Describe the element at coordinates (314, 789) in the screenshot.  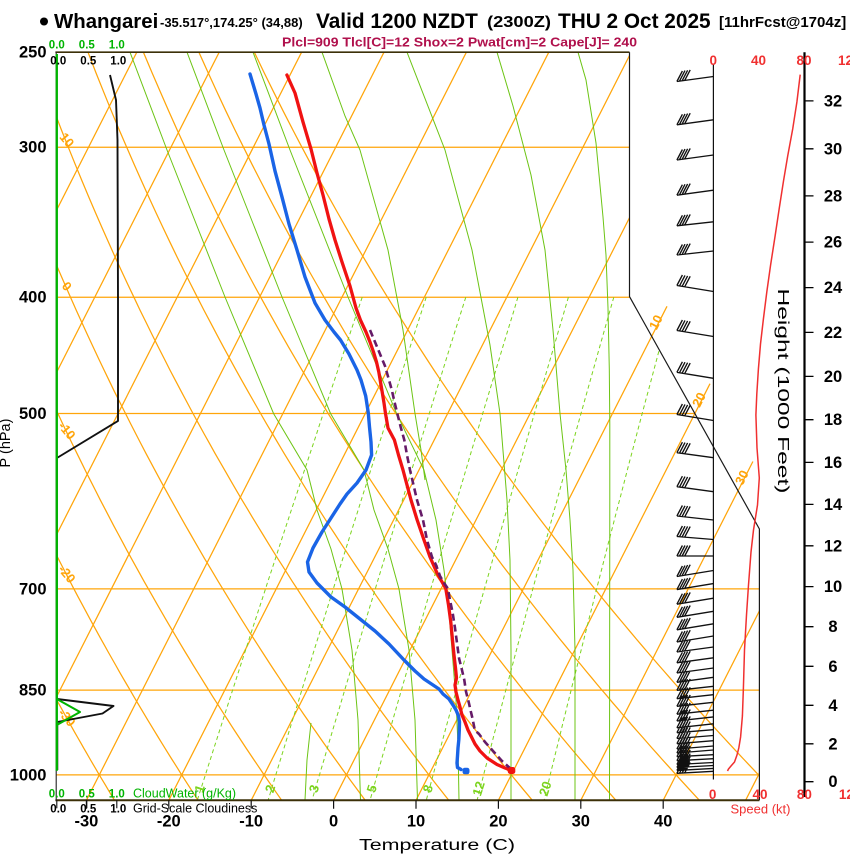
I see `svg-text: 3` at that location.